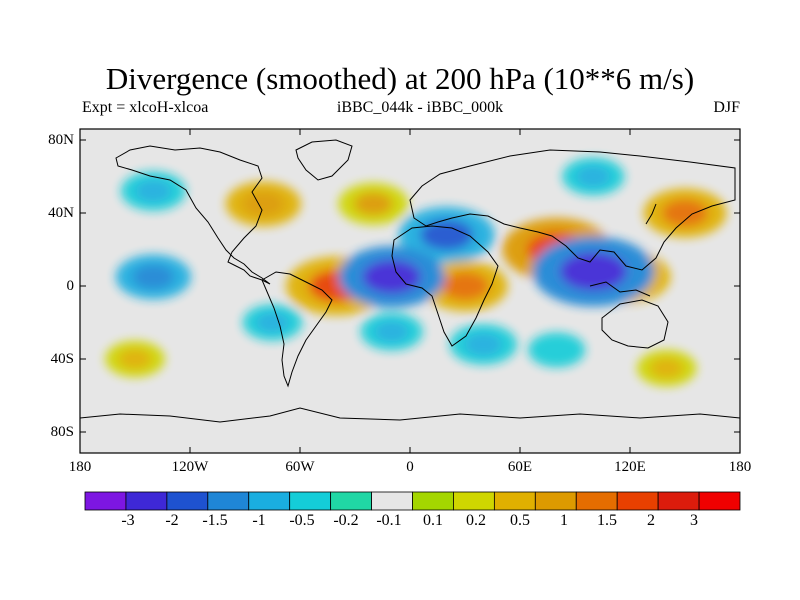 This screenshot has width=800, height=600. I want to click on colorbar-tick-label: 1, so click(564, 520).